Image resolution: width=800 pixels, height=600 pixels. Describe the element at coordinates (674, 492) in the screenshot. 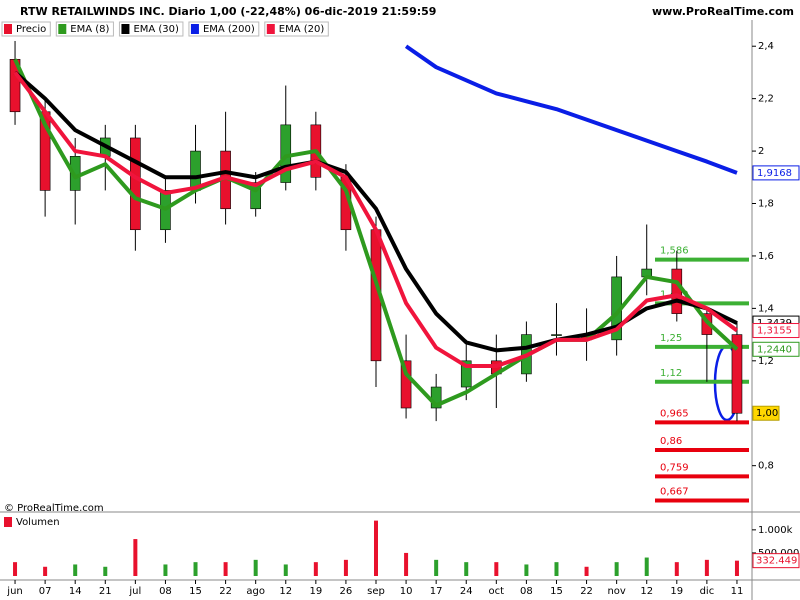

I see `level-label: 0,667` at that location.